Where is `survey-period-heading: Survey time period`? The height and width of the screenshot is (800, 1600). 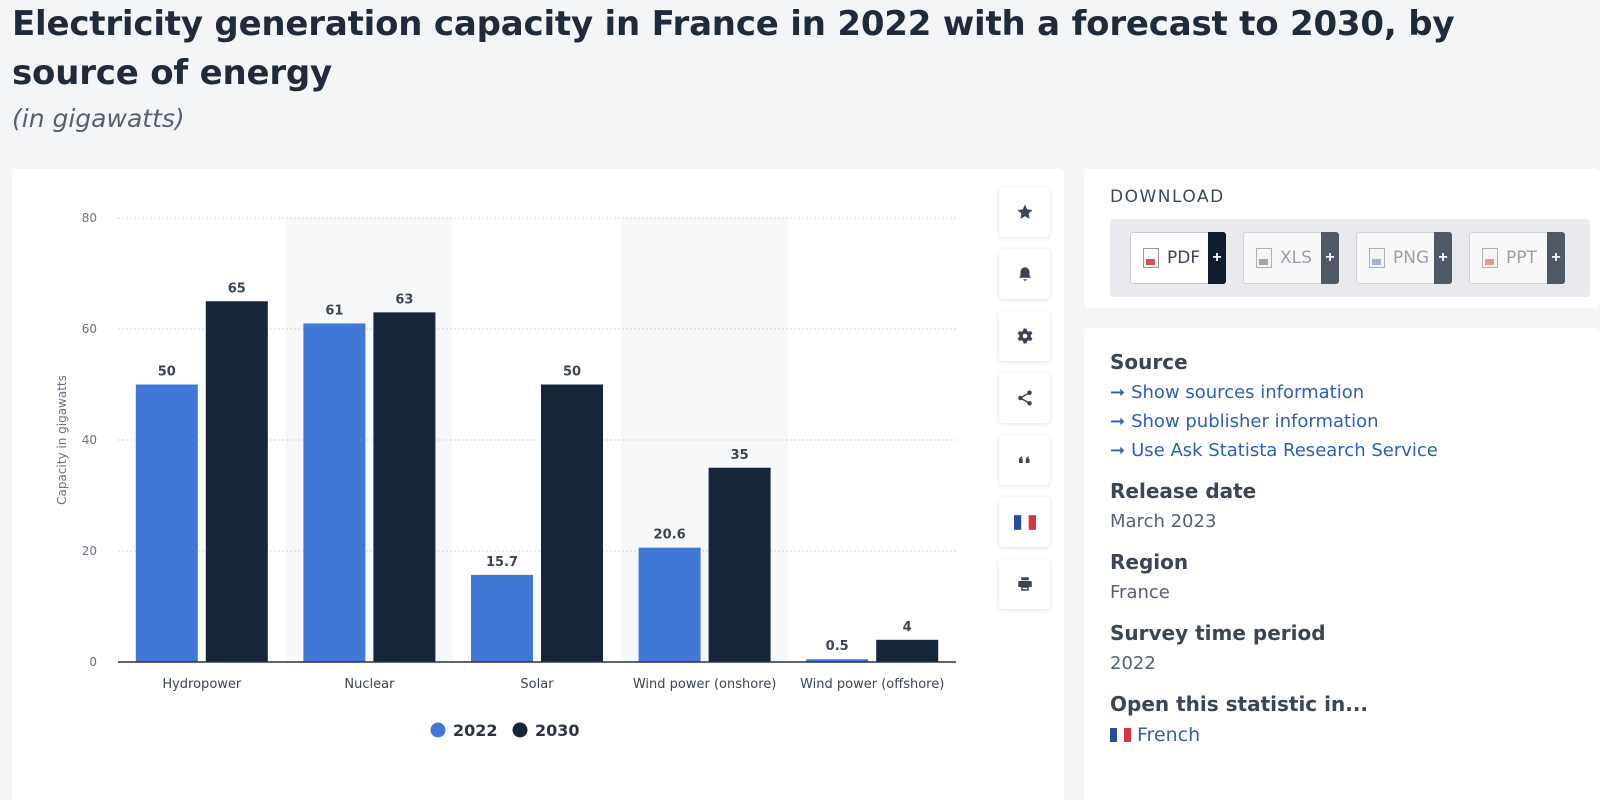
survey-period-heading: Survey time period is located at coordinates (1218, 633).